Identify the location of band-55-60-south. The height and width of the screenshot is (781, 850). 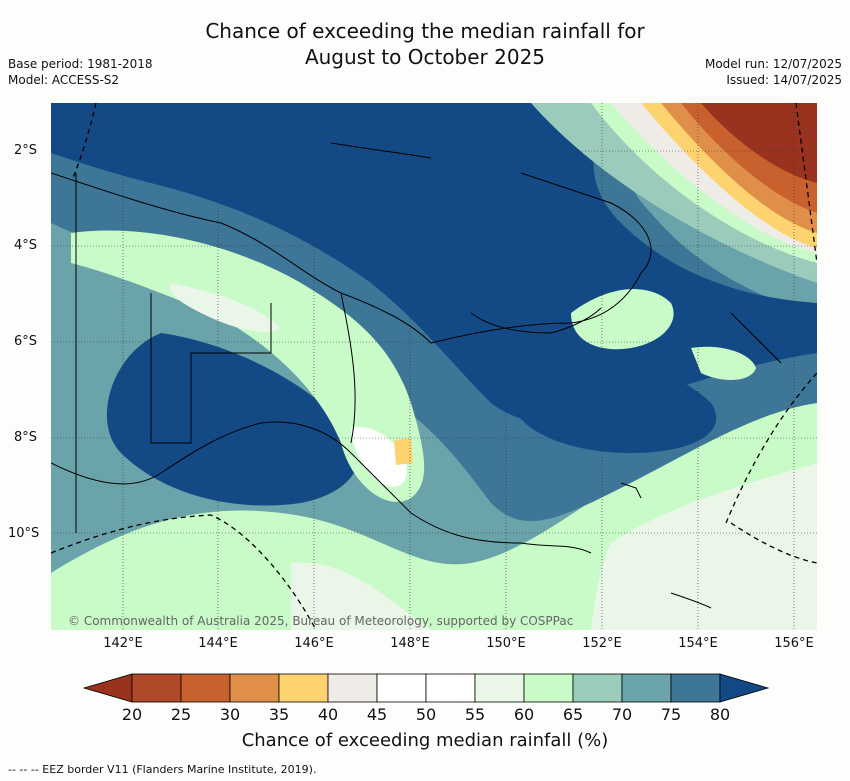
(361, 596).